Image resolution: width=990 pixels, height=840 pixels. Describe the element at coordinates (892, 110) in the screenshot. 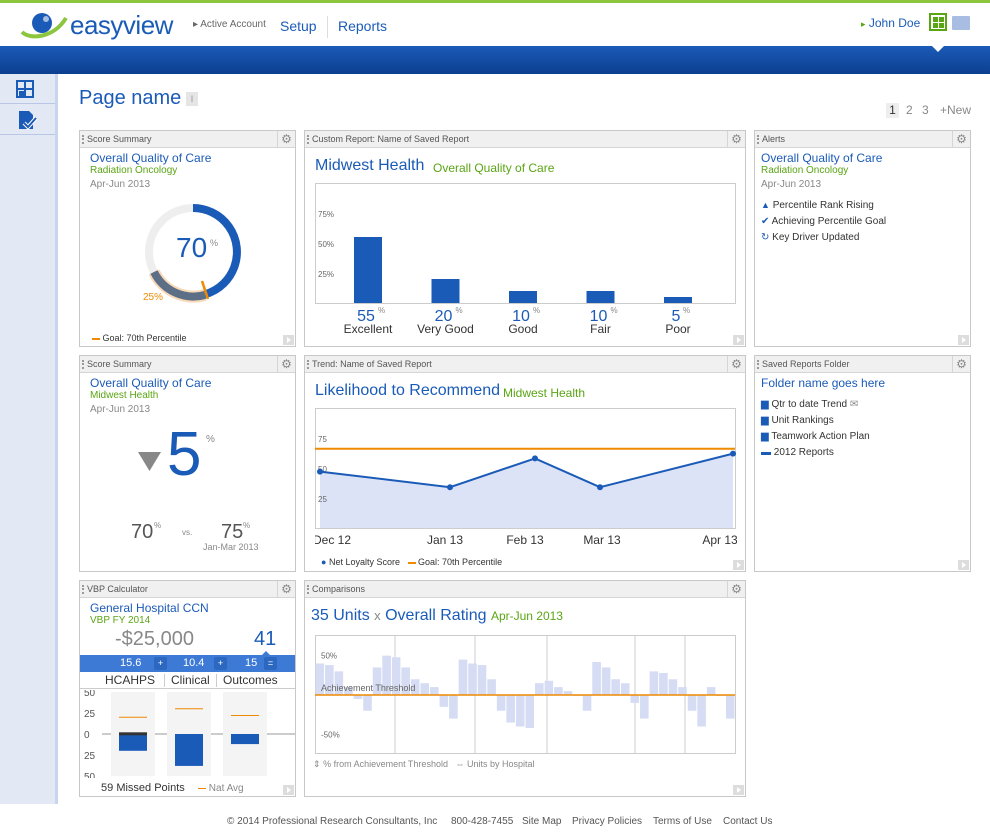

I see `page-1-tab: 1` at that location.